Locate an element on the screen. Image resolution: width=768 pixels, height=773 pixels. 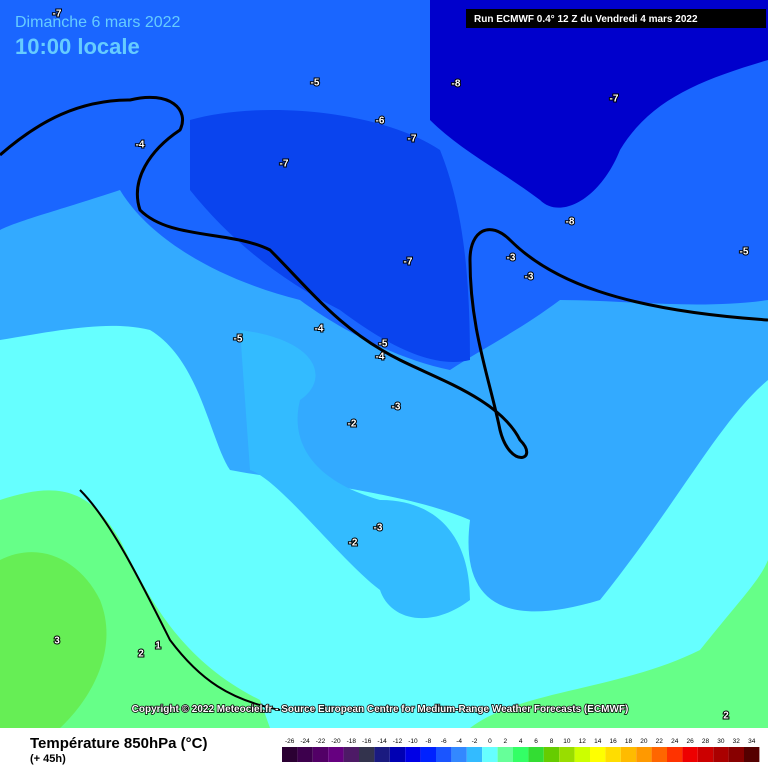
time: 10:00 locale is located at coordinates (77, 46).